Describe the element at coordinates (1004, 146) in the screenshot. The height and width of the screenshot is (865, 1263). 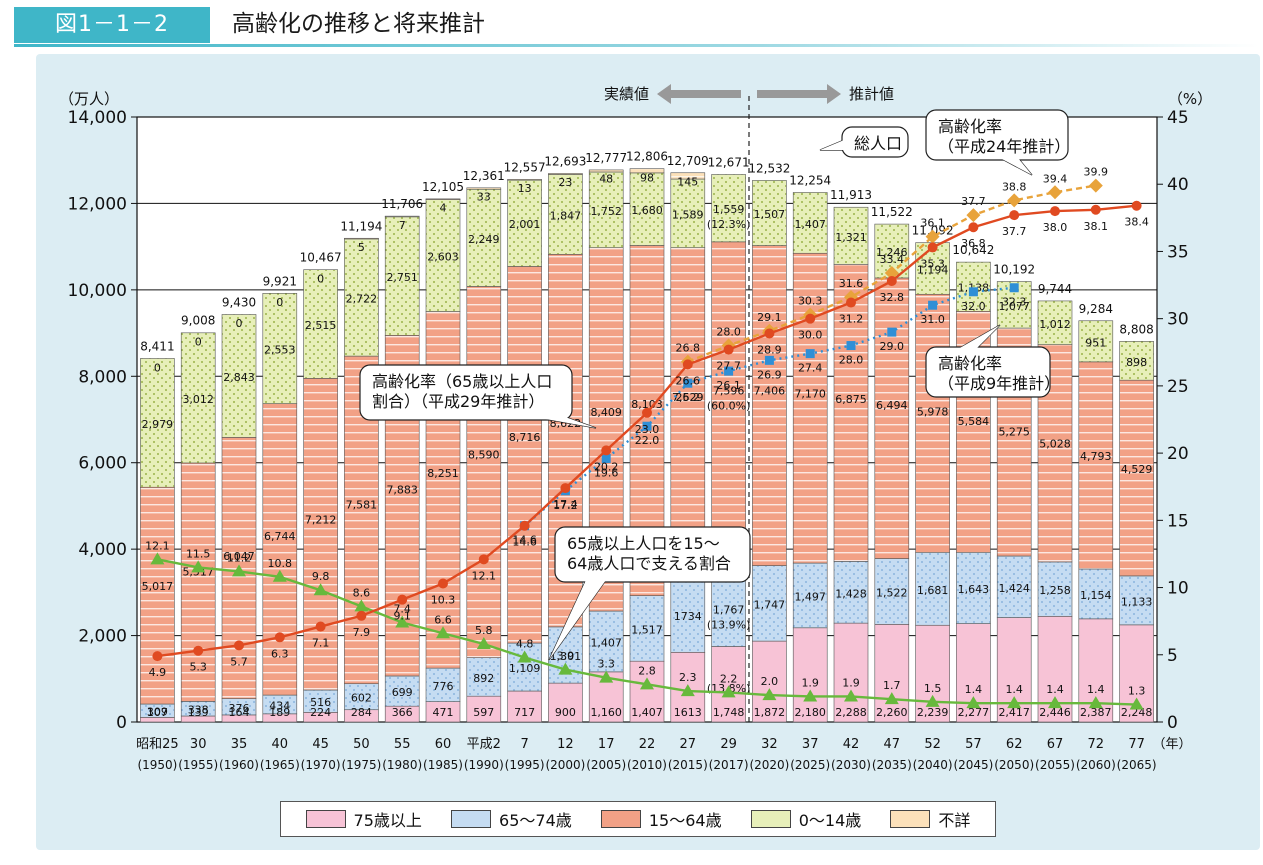
I see `callout-ratio-h24-text: （平成24年推計）` at that location.